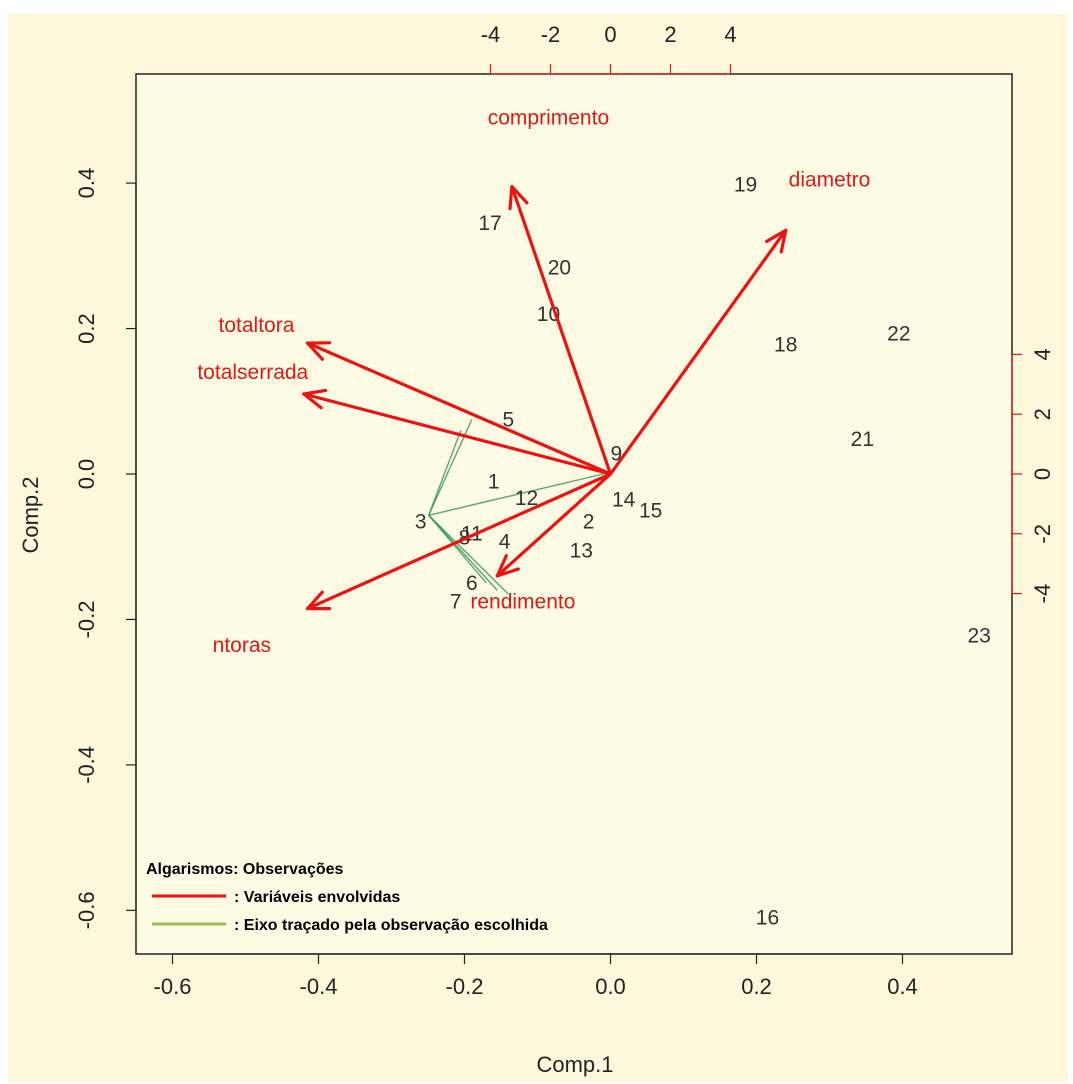  What do you see at coordinates (745, 185) in the screenshot?
I see `observation-19: 19` at bounding box center [745, 185].